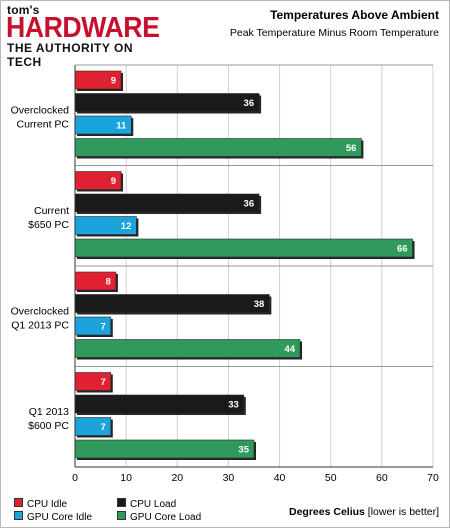  What do you see at coordinates (259, 304) in the screenshot?
I see `bar-value-label: 38` at bounding box center [259, 304].